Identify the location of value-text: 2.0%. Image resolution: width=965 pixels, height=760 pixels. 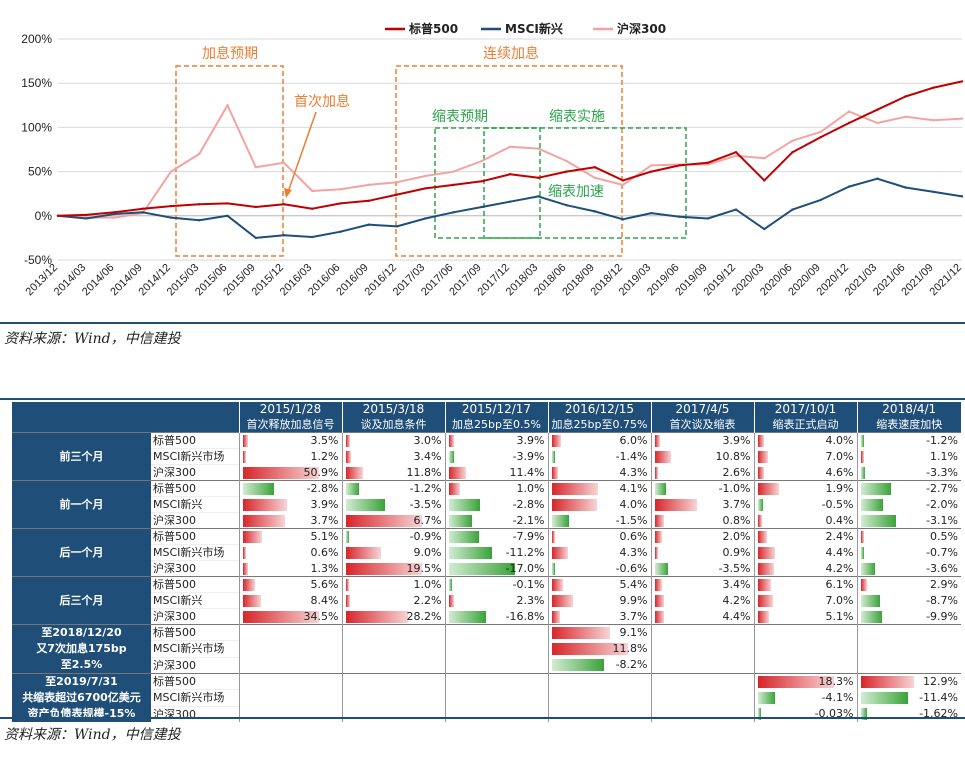
(736, 536).